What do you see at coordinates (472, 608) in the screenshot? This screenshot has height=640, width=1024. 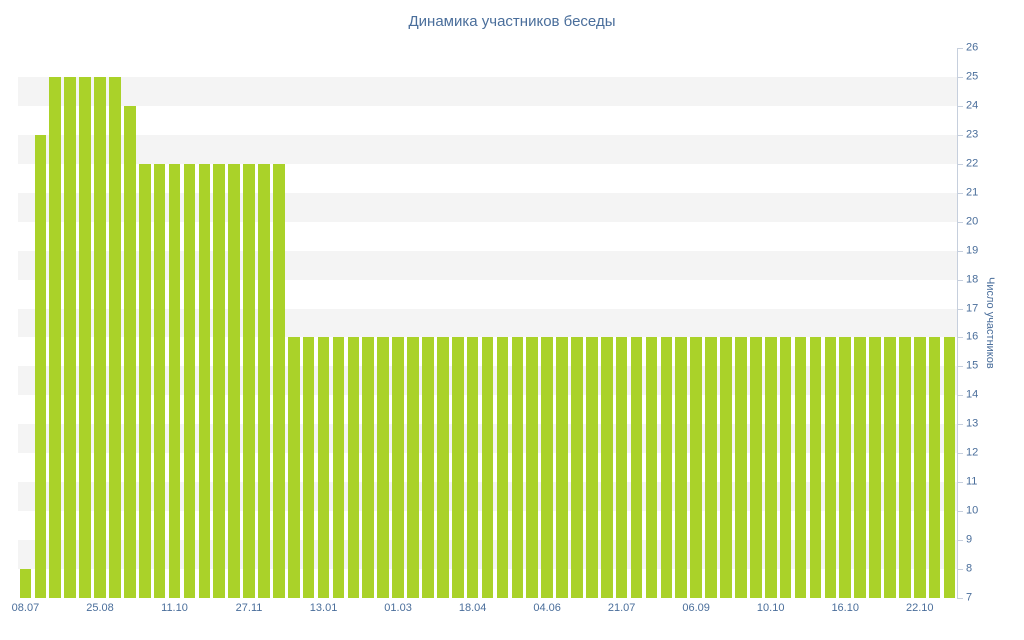 I see `x-tick-label: 18.04` at bounding box center [472, 608].